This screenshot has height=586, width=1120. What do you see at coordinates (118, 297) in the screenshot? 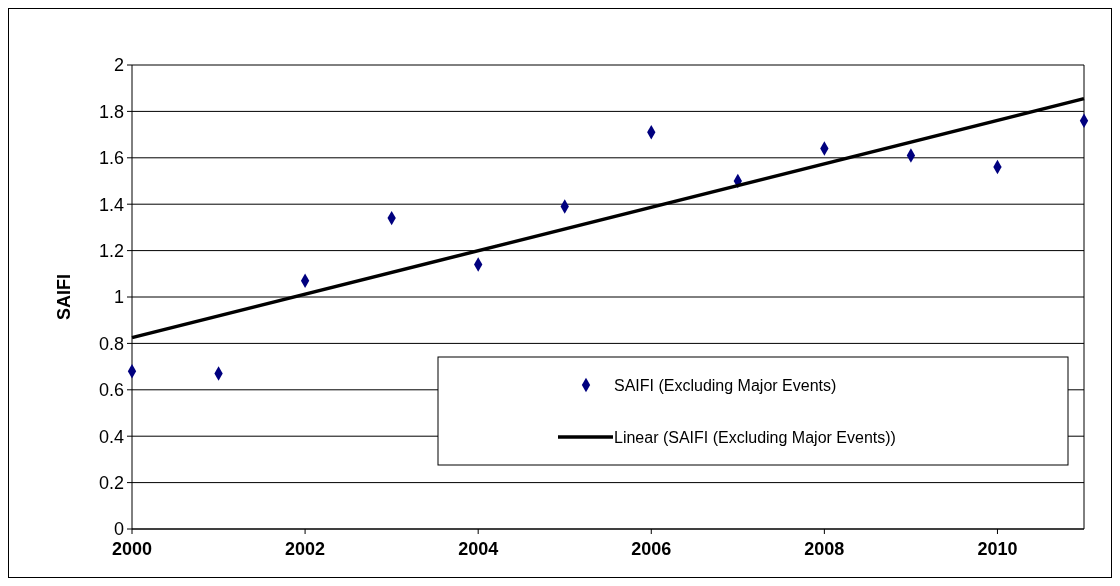
I see `y-tick-label: 1` at bounding box center [118, 297].